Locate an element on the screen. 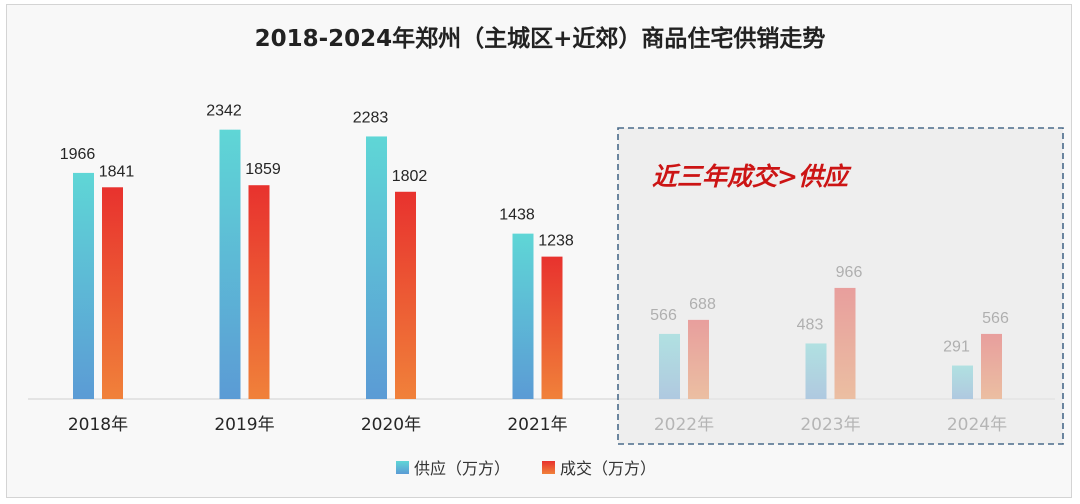 The image size is (1080, 504). data-label-supply-1: 2342 is located at coordinates (224, 111).